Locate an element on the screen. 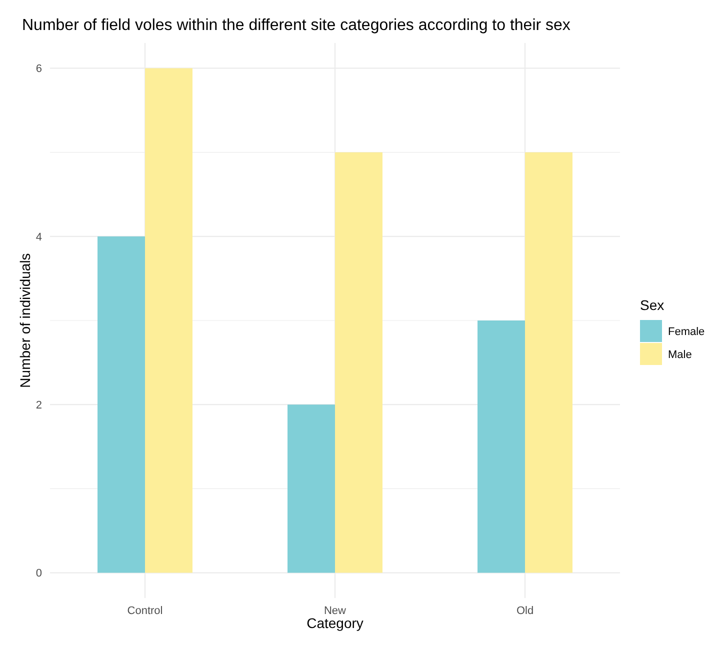  y-axis-title: Number of individuals is located at coordinates (25, 320).